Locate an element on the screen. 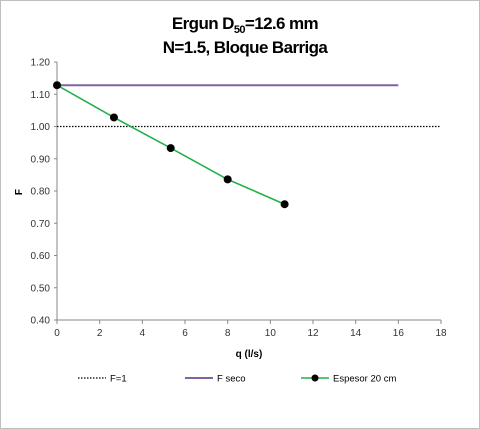 The image size is (480, 429). y-axis-label: F is located at coordinates (19, 192).